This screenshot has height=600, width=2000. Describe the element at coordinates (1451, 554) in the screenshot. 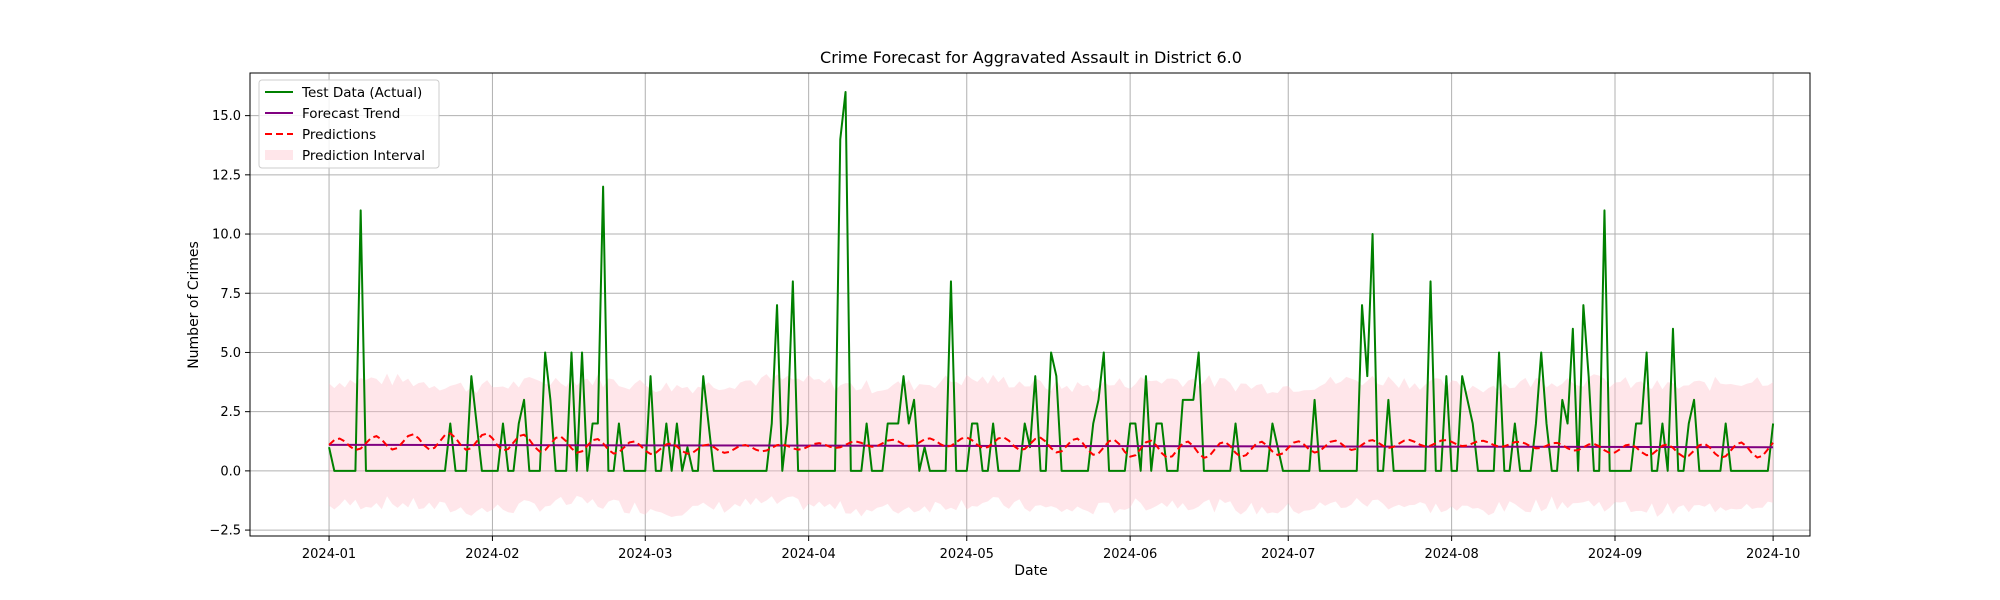

I see `x-tick-label: 2024-08` at that location.